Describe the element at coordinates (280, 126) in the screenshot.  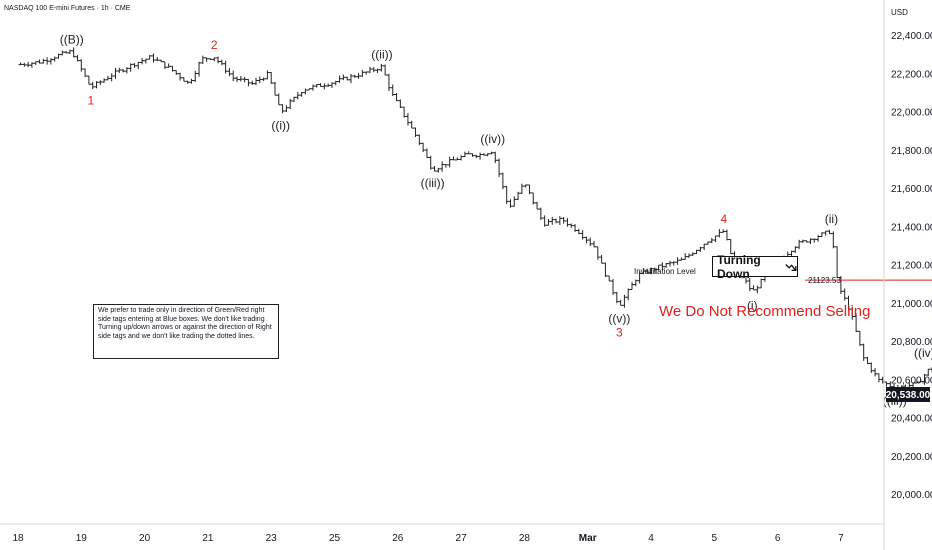
I see `wave-label: ((i))` at that location.